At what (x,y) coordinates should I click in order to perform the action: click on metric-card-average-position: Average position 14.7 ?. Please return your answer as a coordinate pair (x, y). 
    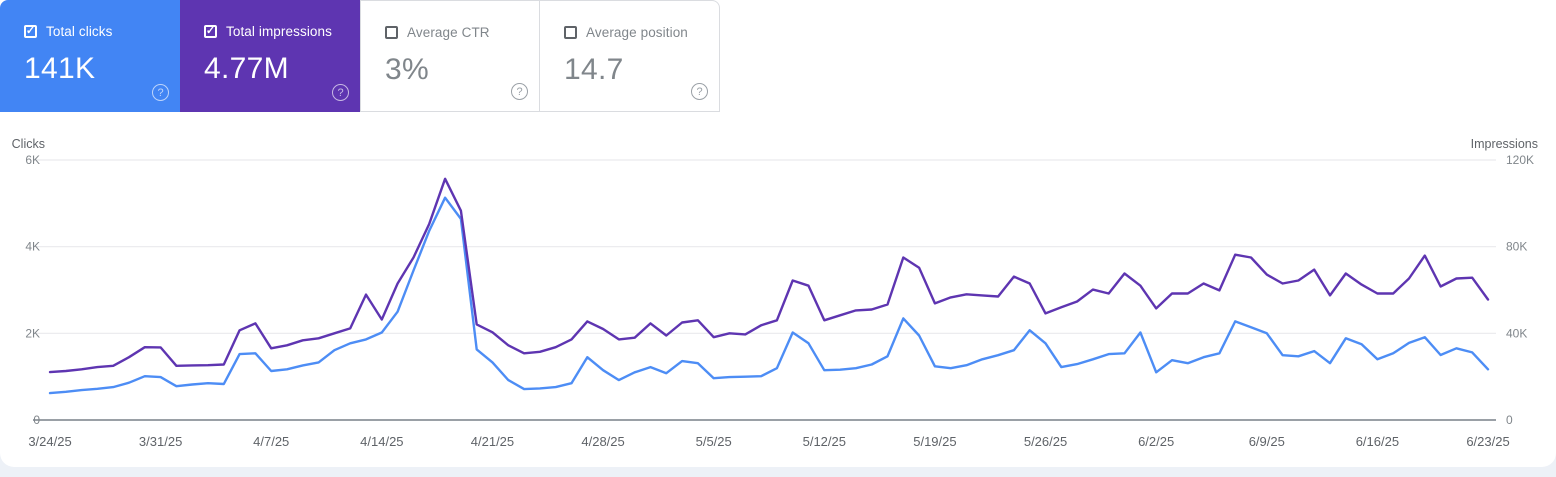
    Looking at the image, I should click on (630, 56).